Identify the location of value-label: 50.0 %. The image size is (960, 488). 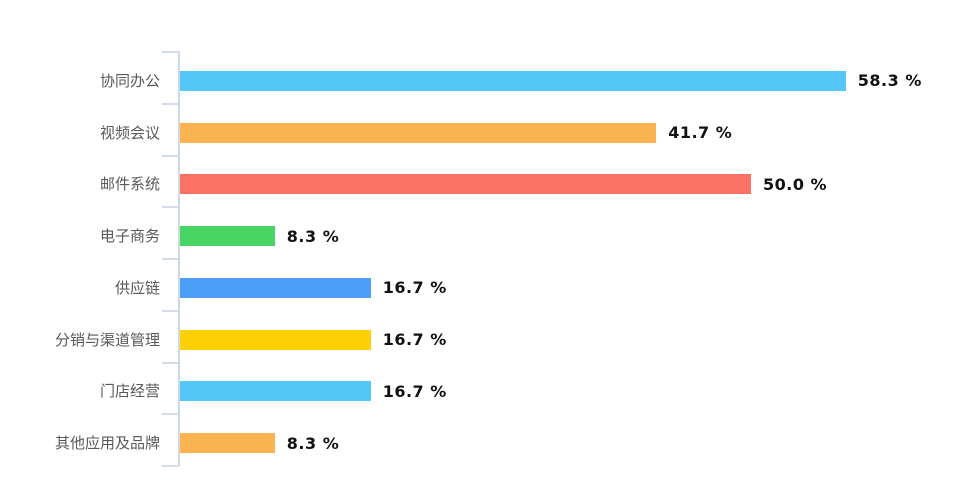
(795, 184).